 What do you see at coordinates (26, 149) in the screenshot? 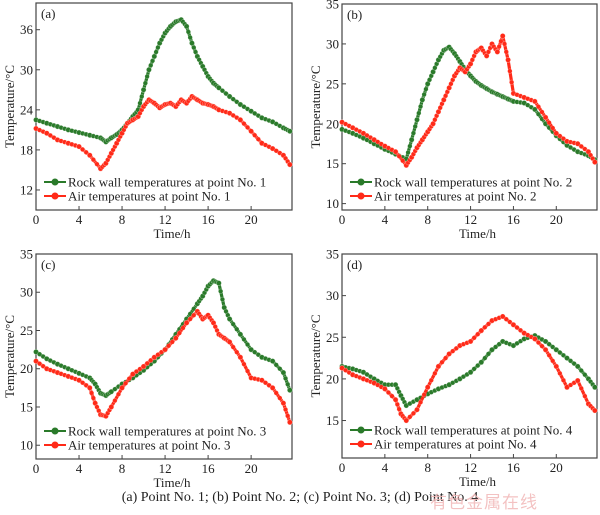
I see `y-tick-label: 18` at bounding box center [26, 149].